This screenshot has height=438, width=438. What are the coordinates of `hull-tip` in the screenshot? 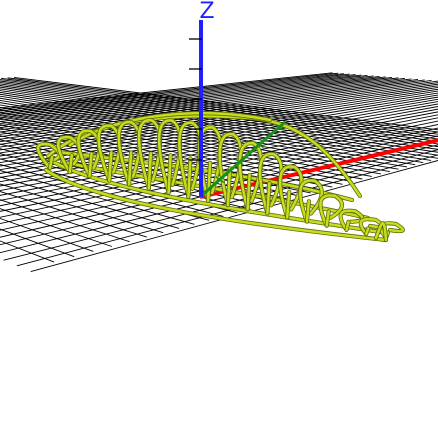 It's located at (381, 231).